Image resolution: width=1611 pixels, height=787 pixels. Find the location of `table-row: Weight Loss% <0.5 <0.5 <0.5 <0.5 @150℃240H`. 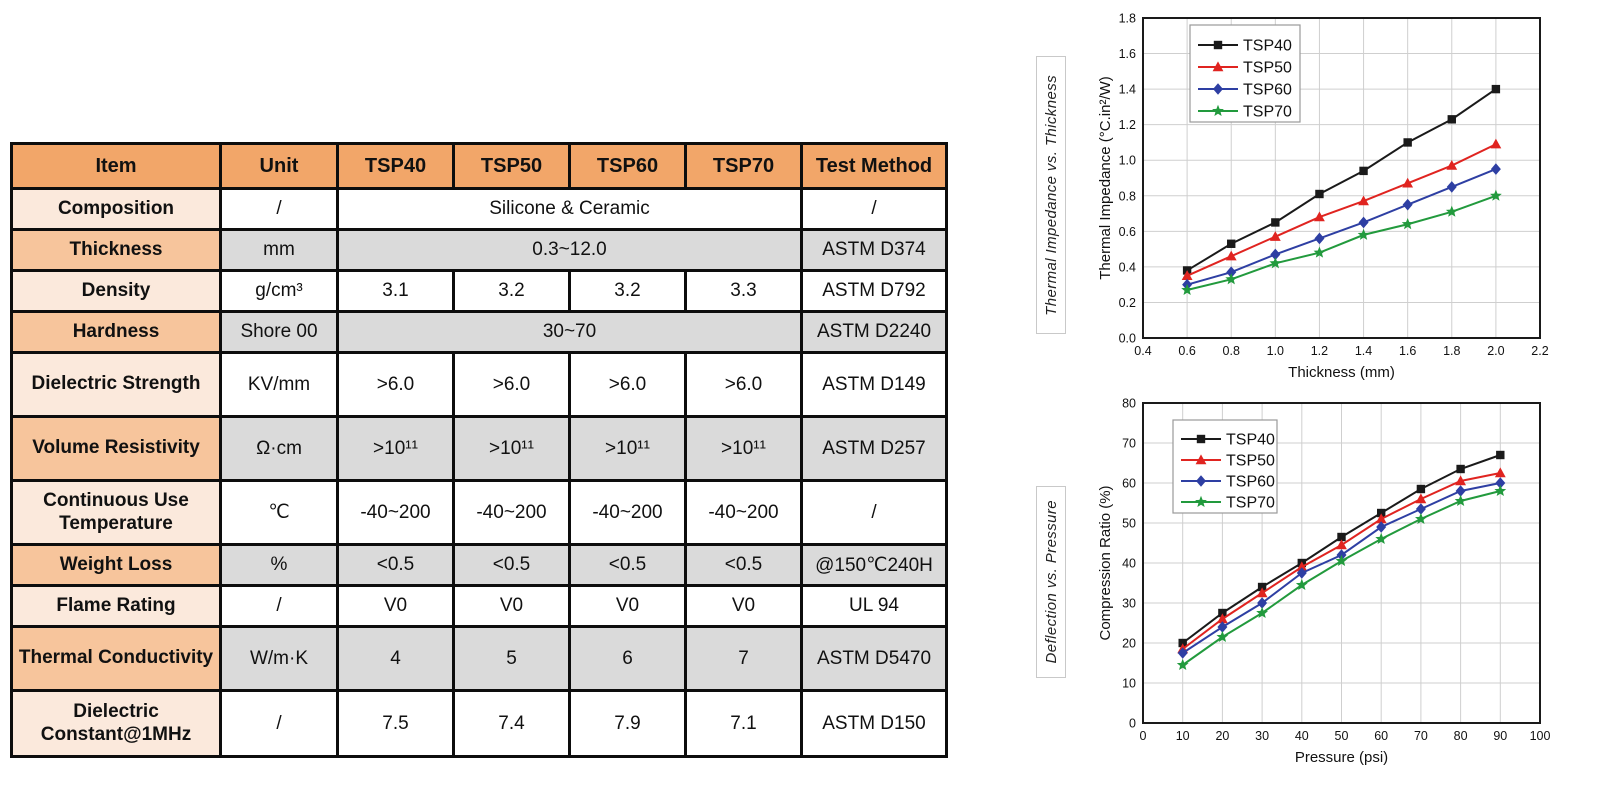

table-row: Weight Loss% <0.5 <0.5 <0.5 <0.5 @150℃240H is located at coordinates (479, 565).